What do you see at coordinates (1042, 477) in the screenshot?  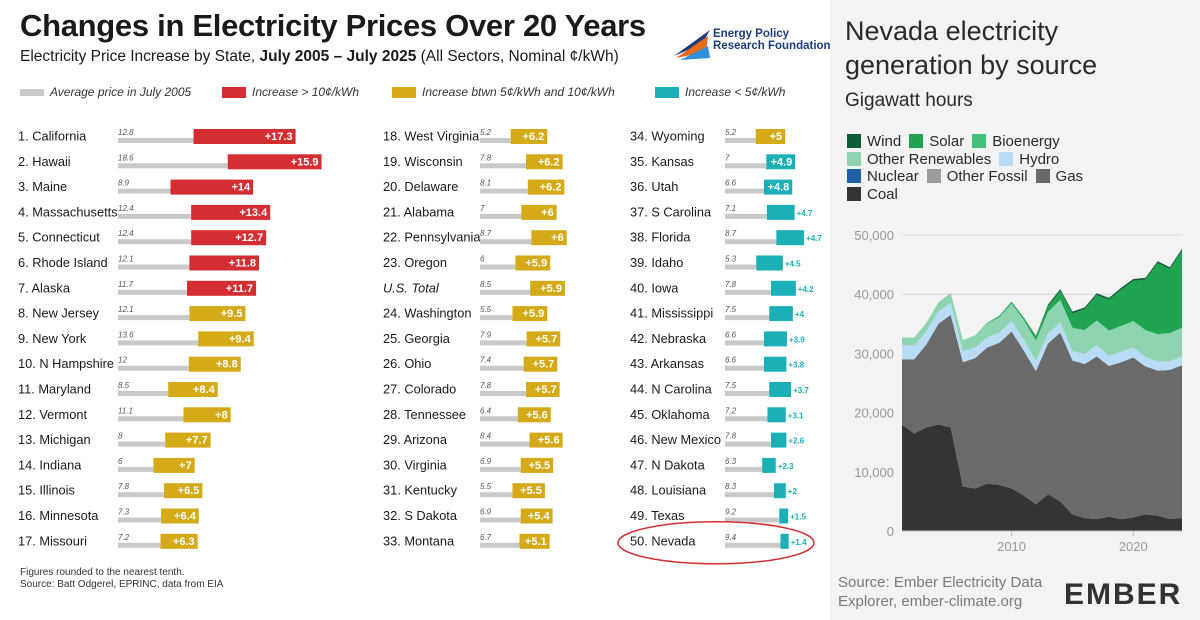 I see `area-coal` at bounding box center [1042, 477].